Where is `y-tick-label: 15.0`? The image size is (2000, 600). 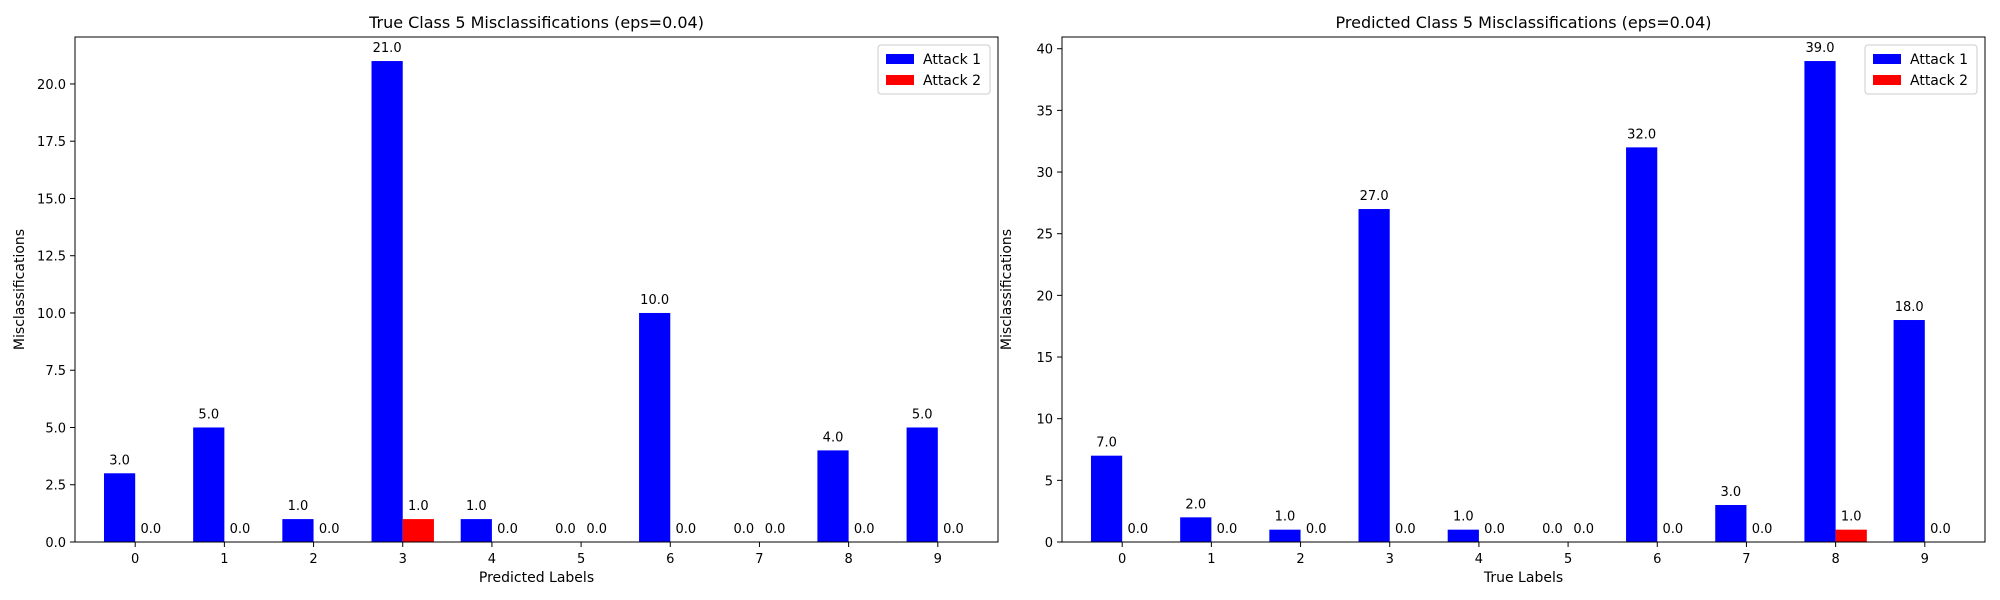
y-tick-label: 15.0 is located at coordinates (51, 199).